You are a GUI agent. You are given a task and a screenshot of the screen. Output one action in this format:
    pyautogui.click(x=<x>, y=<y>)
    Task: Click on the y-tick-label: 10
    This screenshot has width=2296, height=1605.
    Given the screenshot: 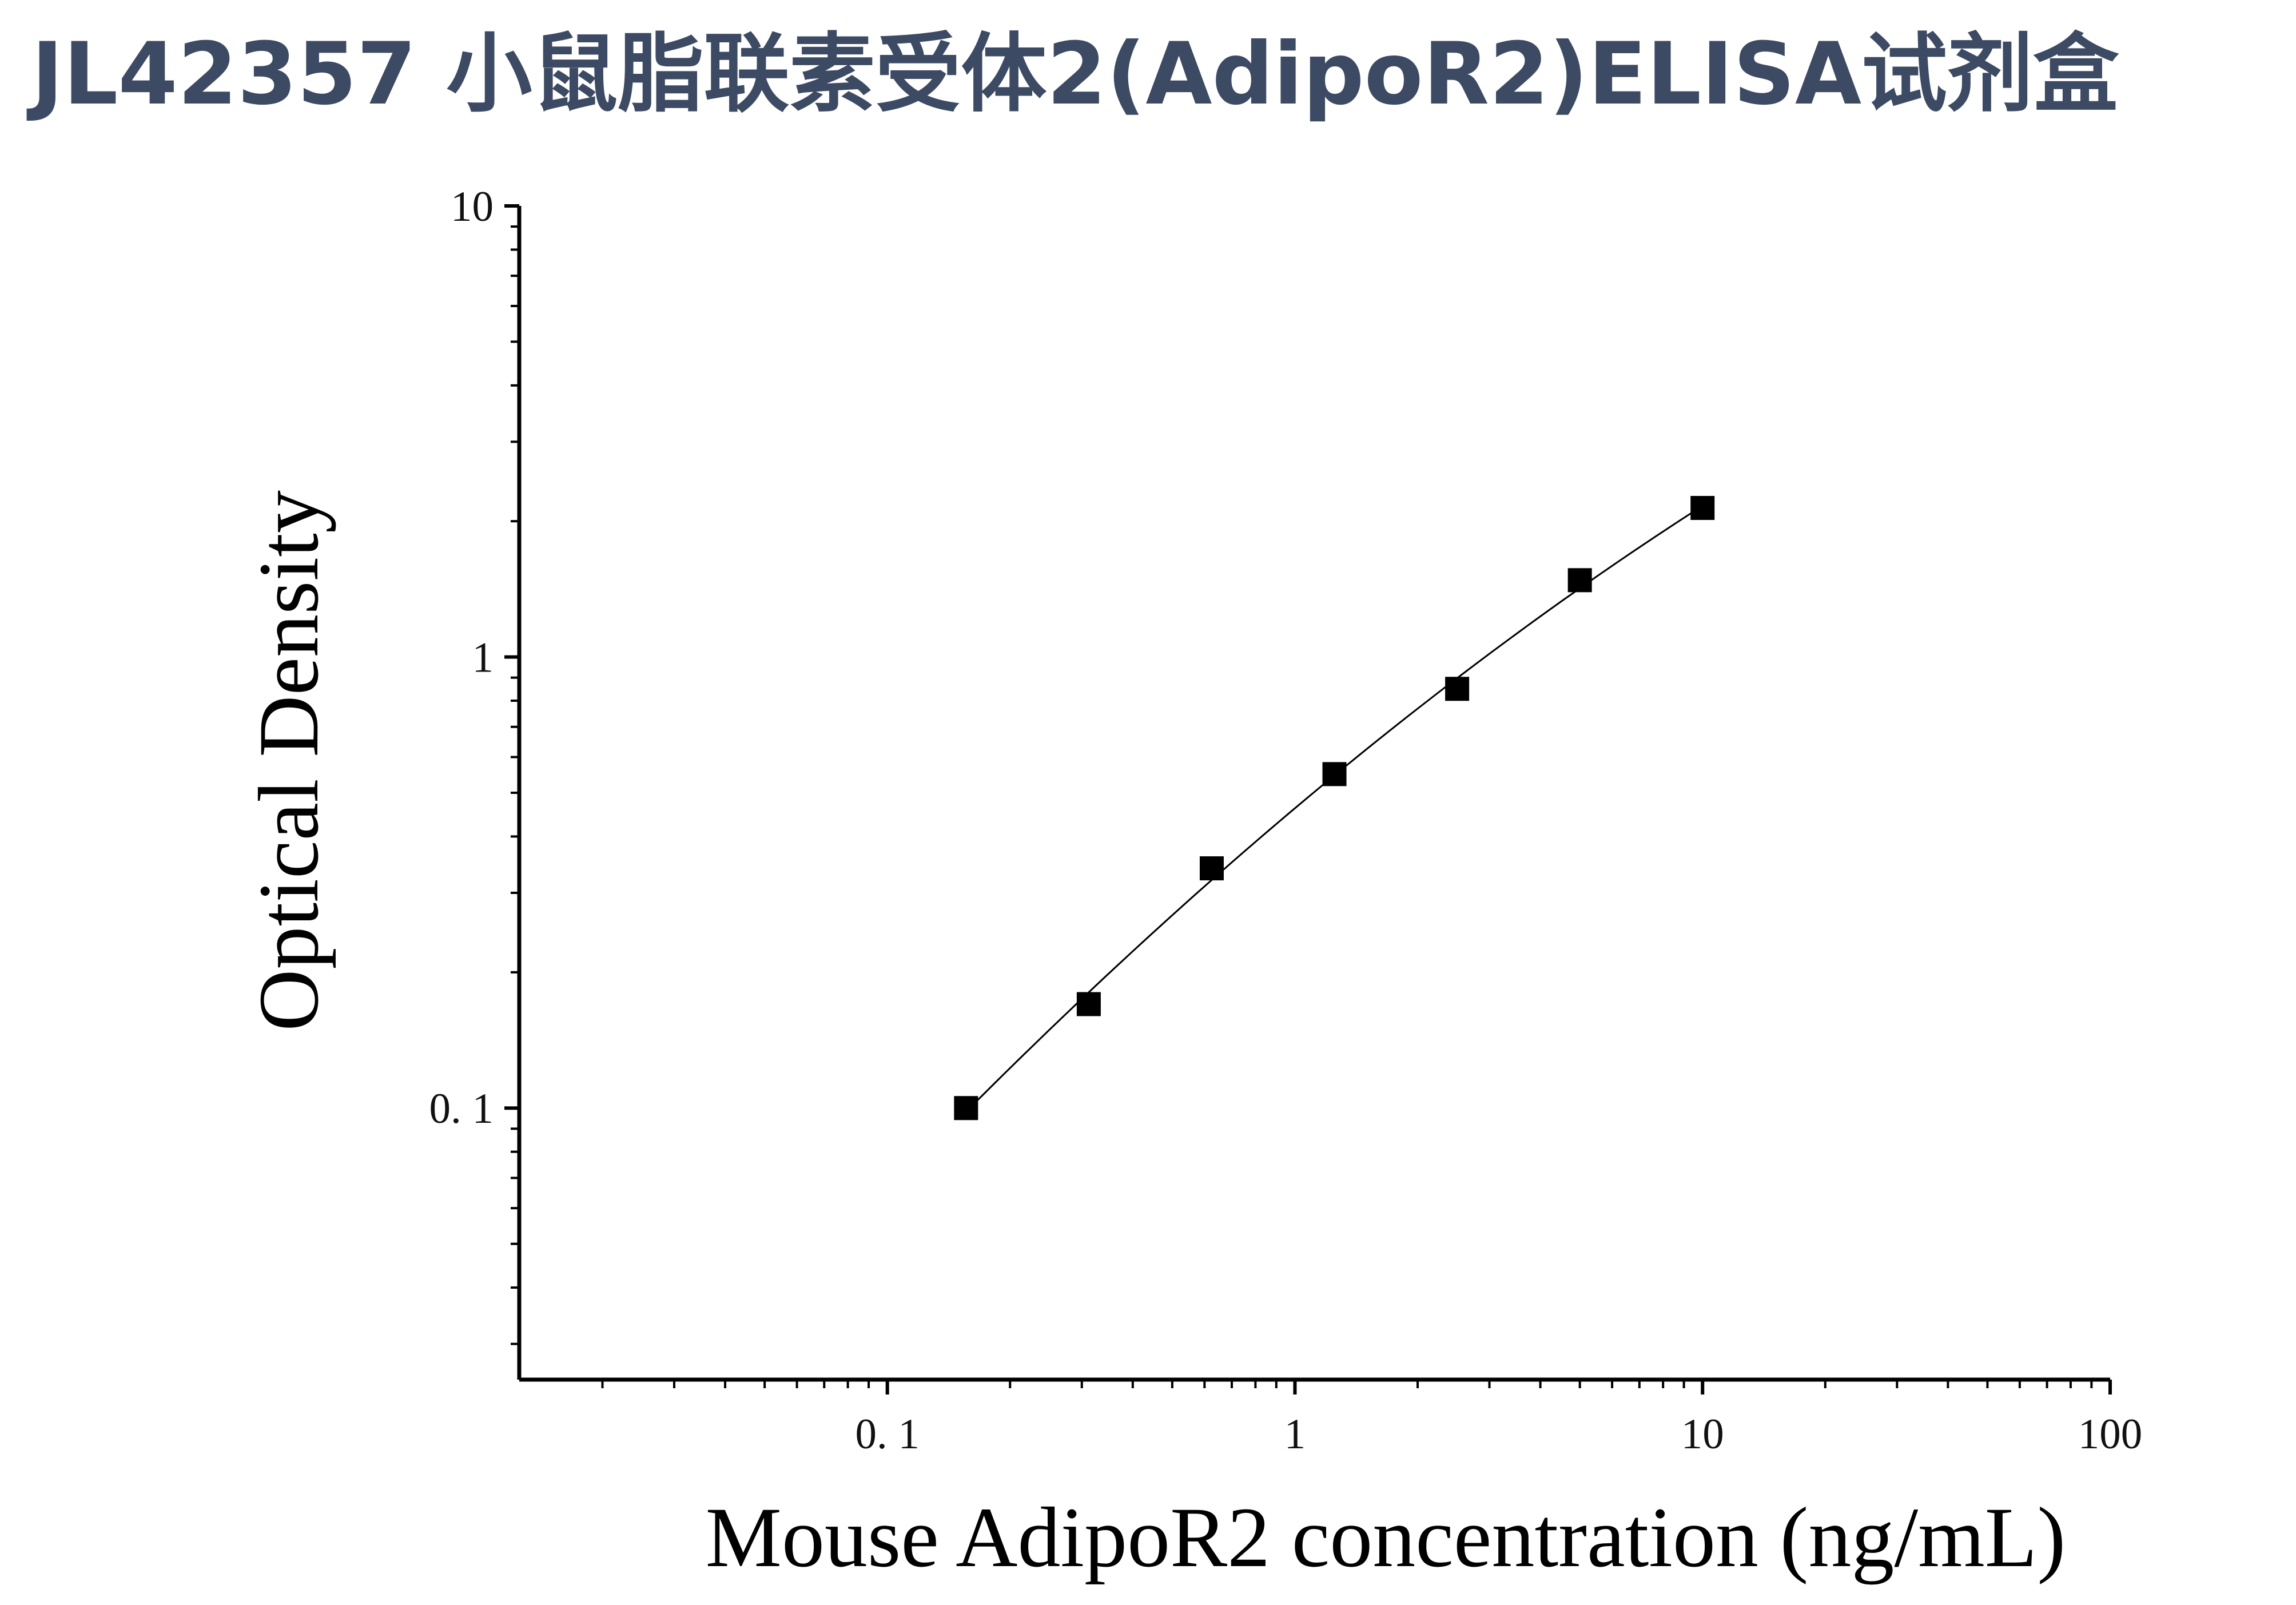 What is the action you would take?
    pyautogui.click(x=472, y=207)
    